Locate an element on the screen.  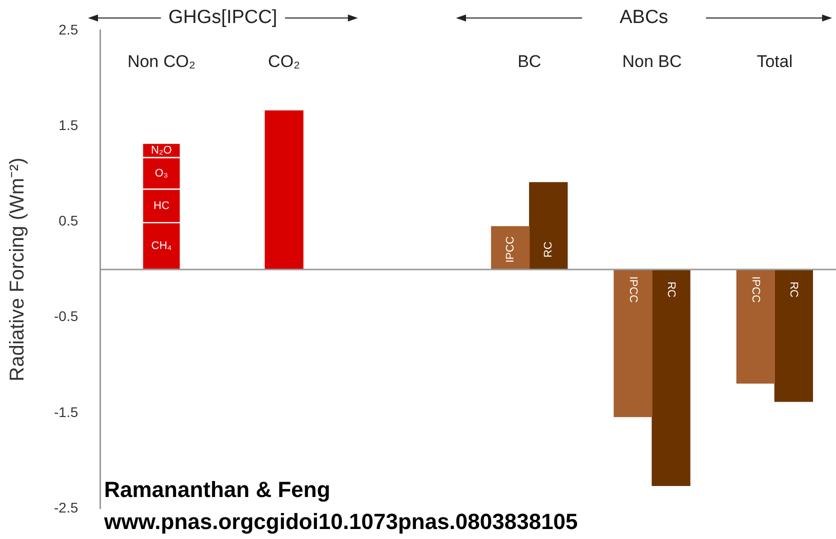
text: GHGs[IPCC] is located at coordinates (222, 18).